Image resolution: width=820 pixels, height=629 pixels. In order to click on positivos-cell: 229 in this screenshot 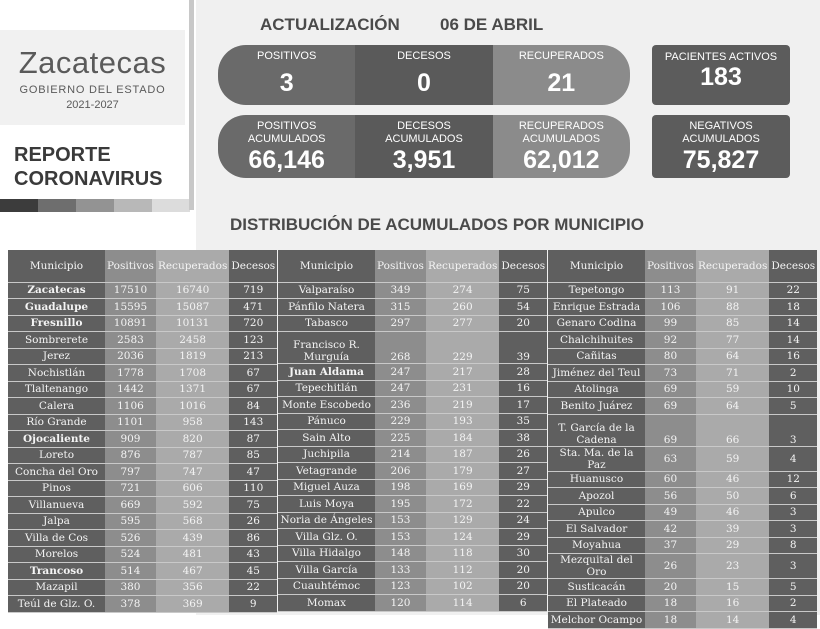, I will do `click(400, 421)`.